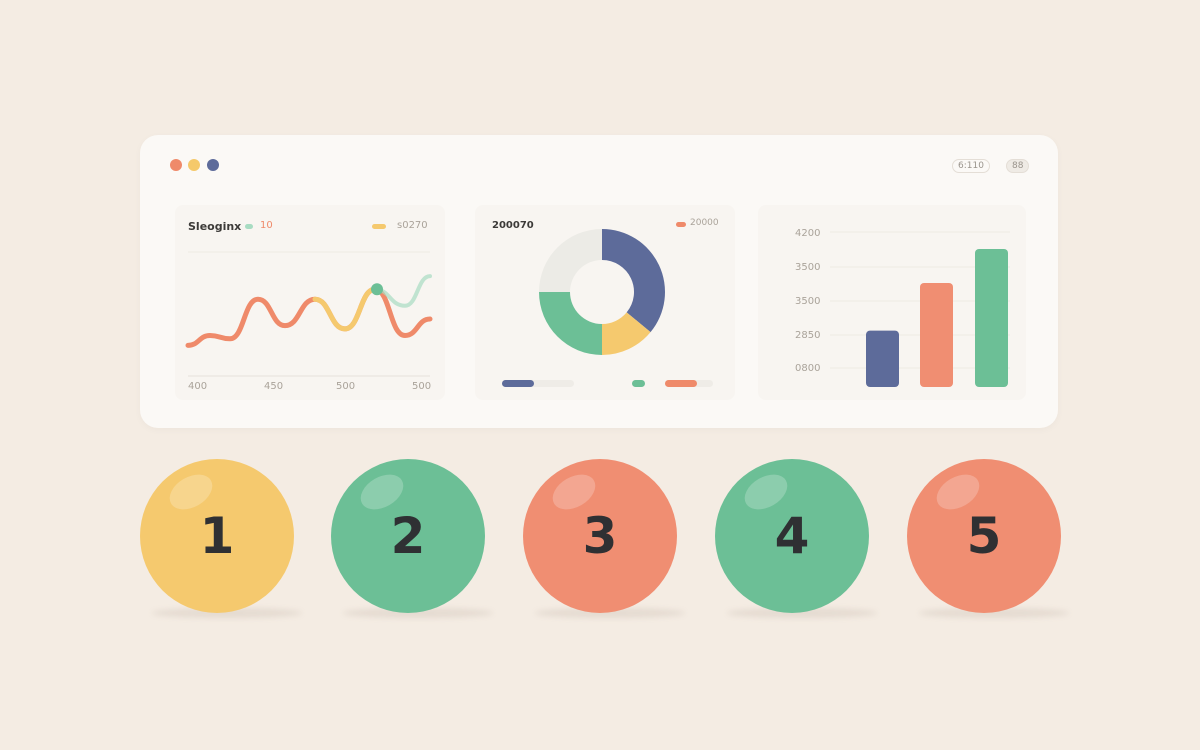 The width and height of the screenshot is (1200, 750). Describe the element at coordinates (808, 368) in the screenshot. I see `y-tick: 0800` at that location.